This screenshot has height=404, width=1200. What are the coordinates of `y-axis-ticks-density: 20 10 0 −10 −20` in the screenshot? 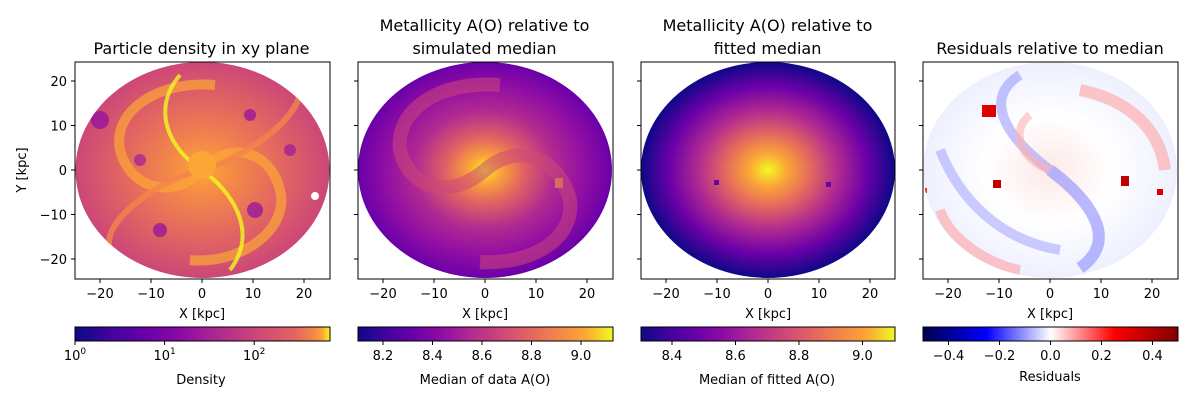 It's located at (57, 171).